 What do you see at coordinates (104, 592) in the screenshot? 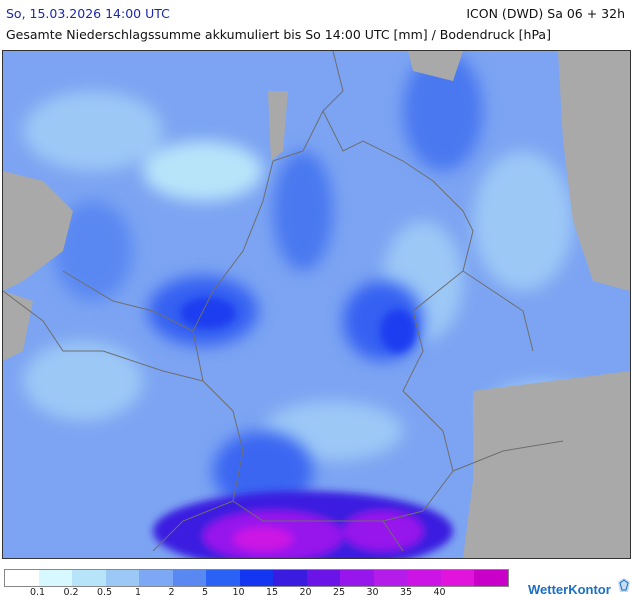
I see `legend-tick-label: 0.5` at bounding box center [104, 592].